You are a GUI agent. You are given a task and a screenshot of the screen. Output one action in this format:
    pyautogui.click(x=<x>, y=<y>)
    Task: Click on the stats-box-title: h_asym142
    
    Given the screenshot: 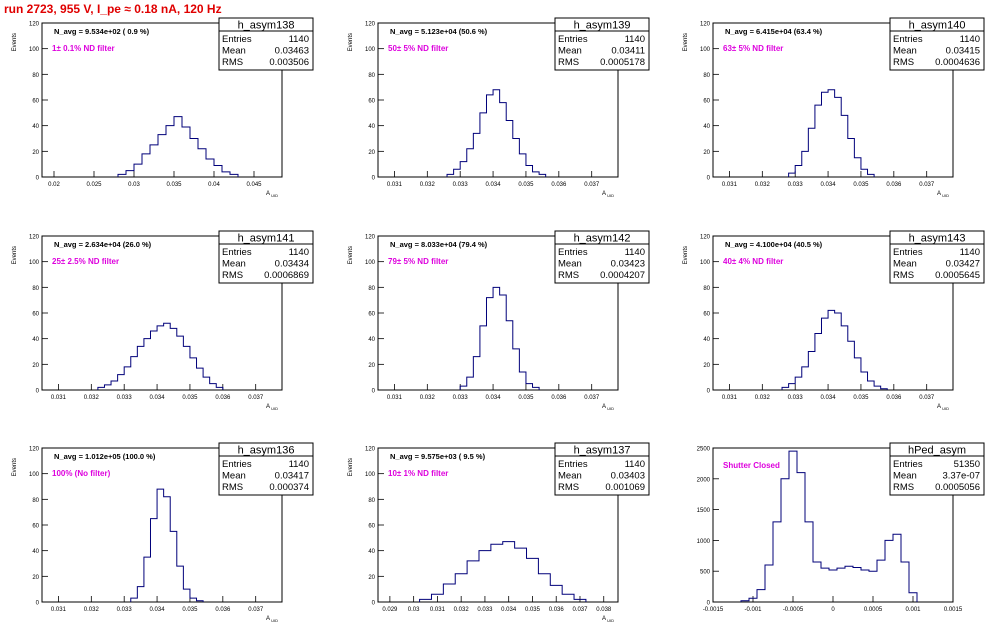 What is the action you would take?
    pyautogui.click(x=602, y=239)
    